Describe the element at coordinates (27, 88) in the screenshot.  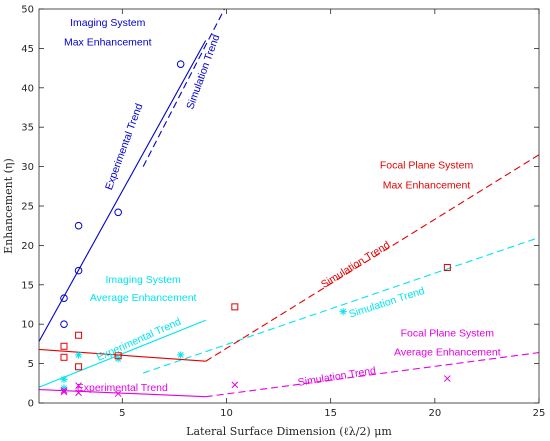
I see `y-tick-label-40: 40` at that location.